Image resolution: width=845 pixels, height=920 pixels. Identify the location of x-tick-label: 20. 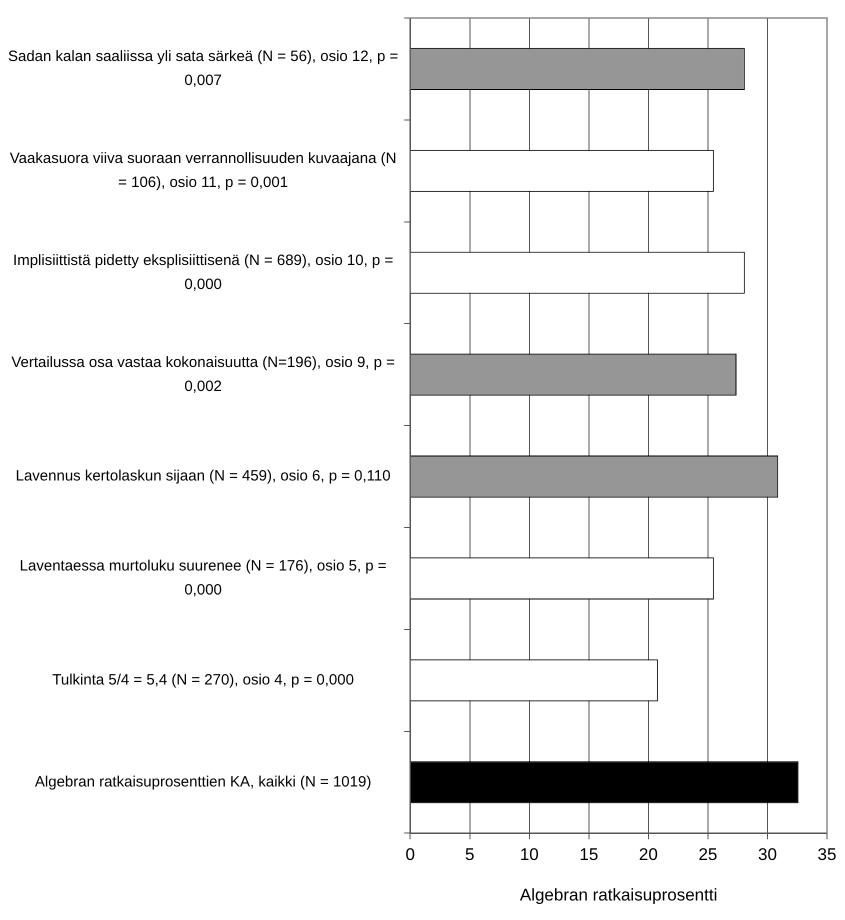
(648, 854).